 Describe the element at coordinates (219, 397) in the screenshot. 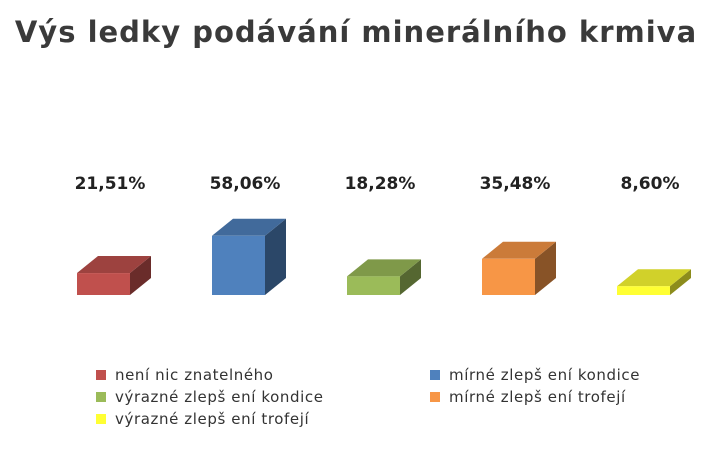

I see `legend-label-2: výrazné zlepš ení kondice` at that location.